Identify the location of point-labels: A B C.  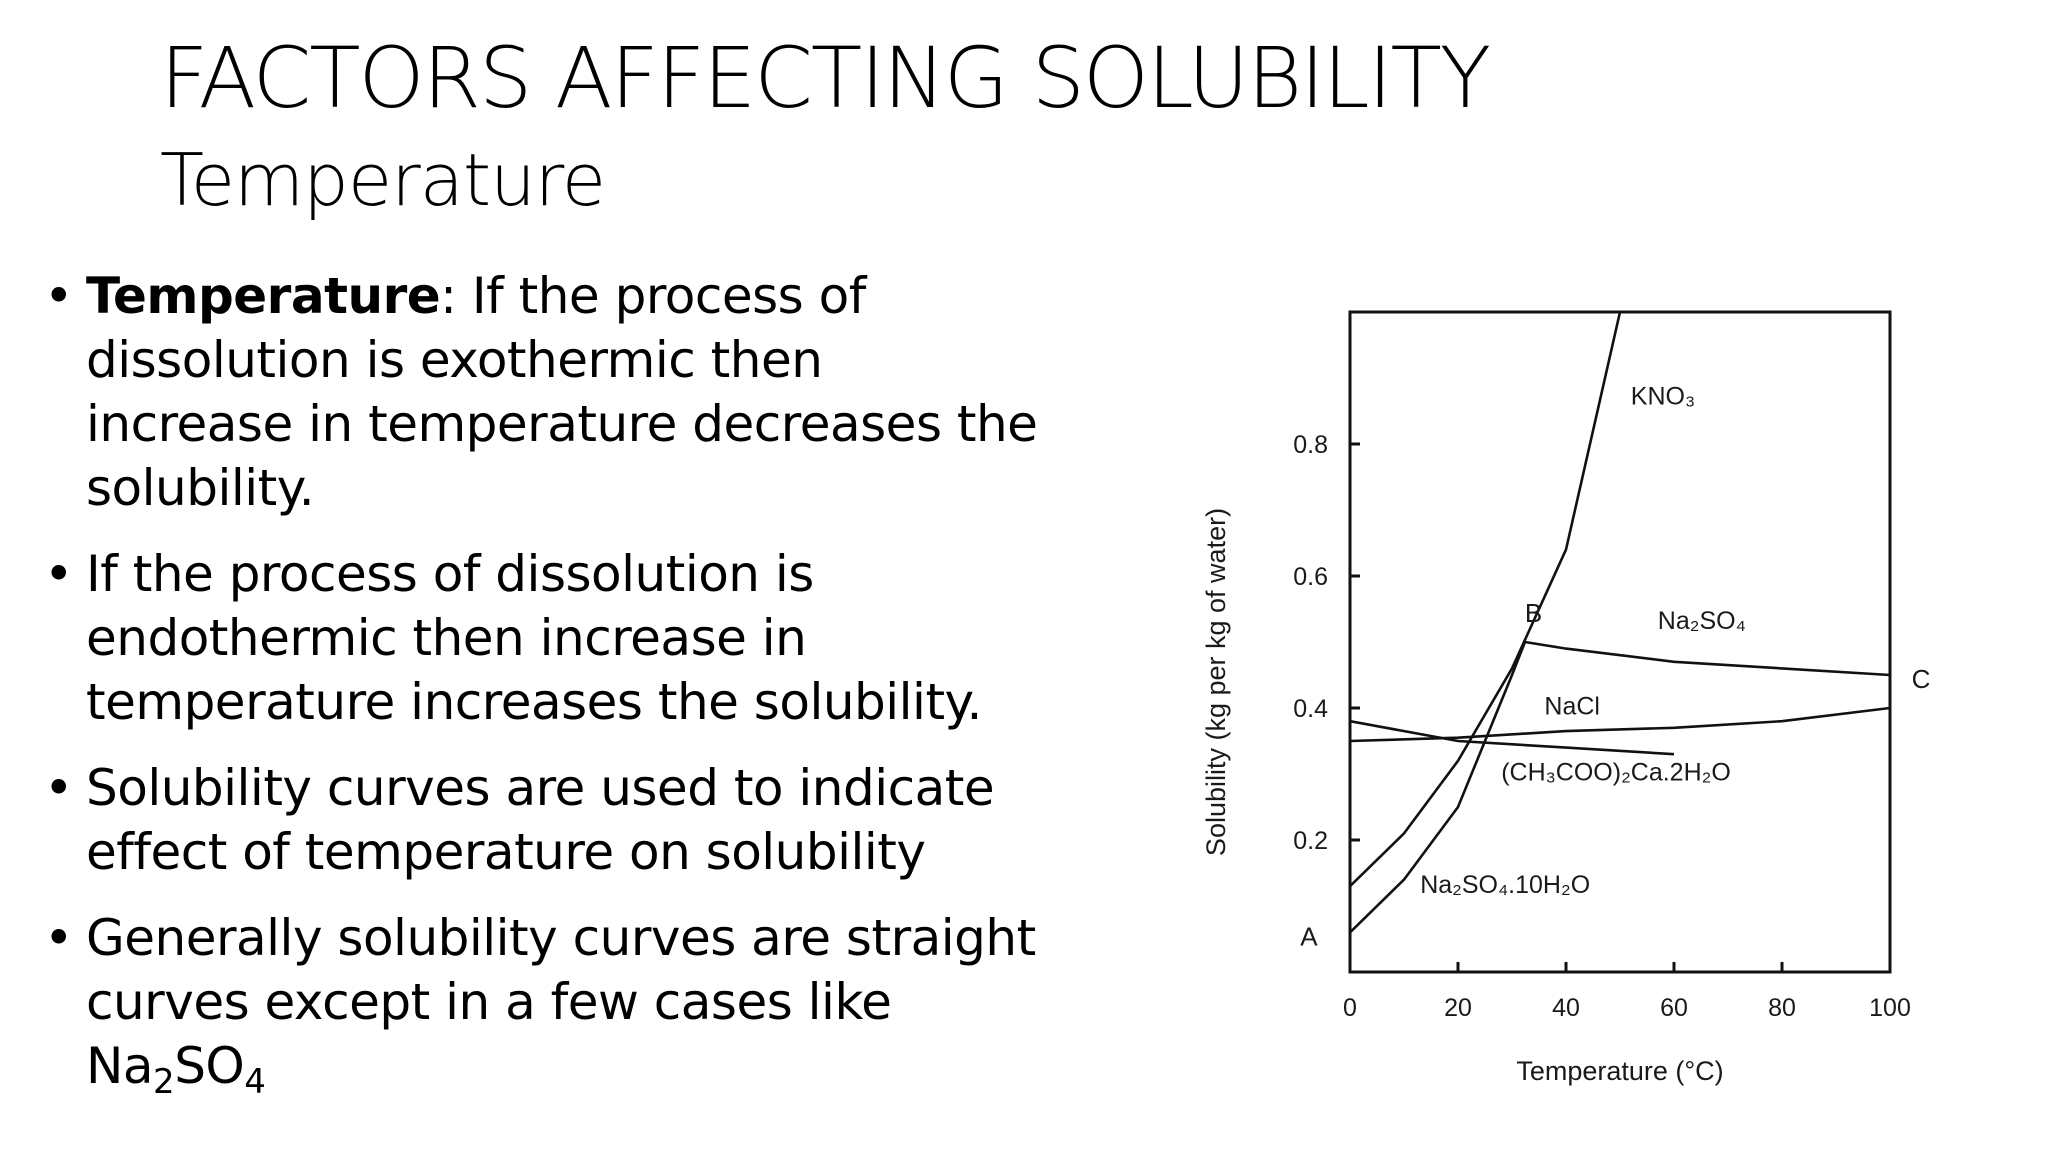
(1615, 774).